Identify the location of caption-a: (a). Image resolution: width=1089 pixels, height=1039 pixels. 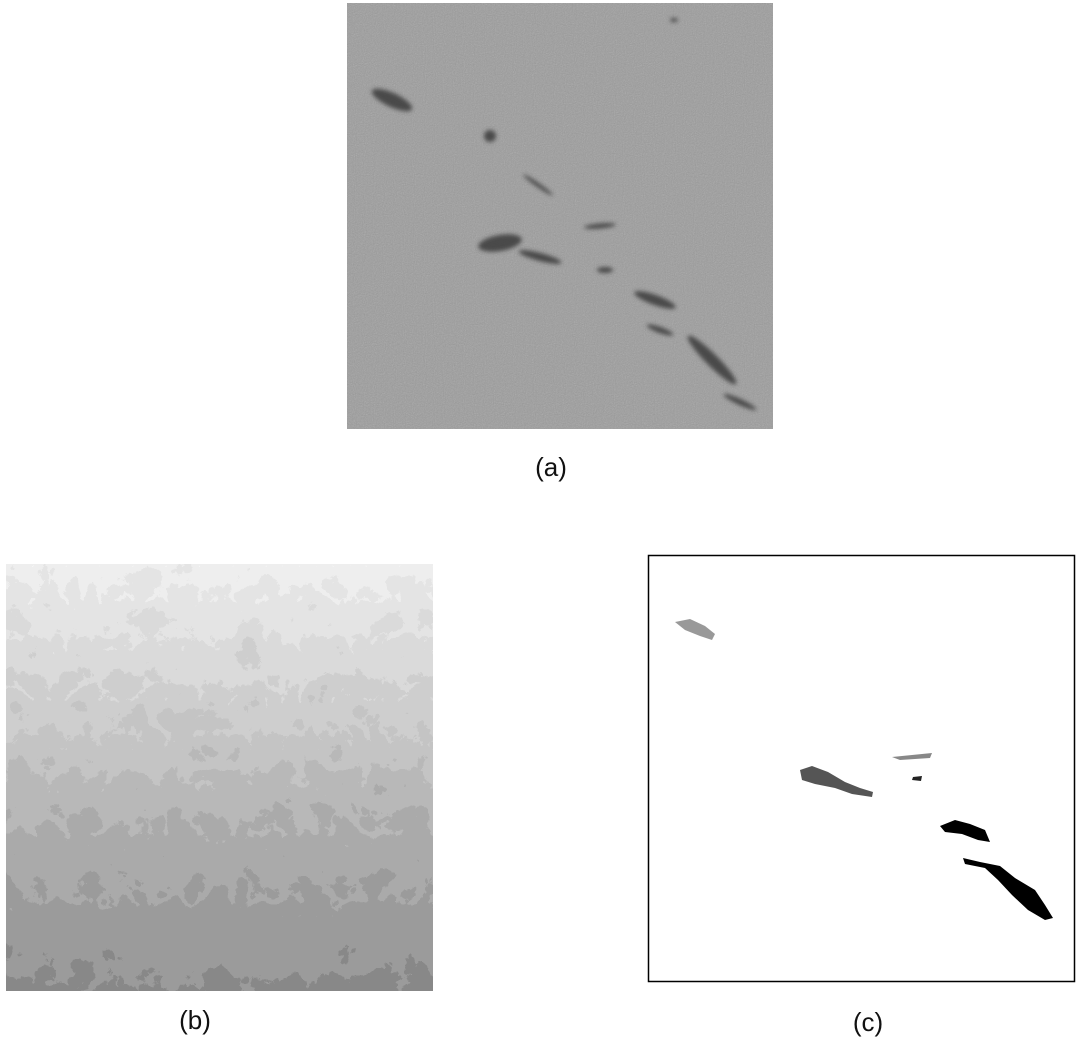
(551, 467).